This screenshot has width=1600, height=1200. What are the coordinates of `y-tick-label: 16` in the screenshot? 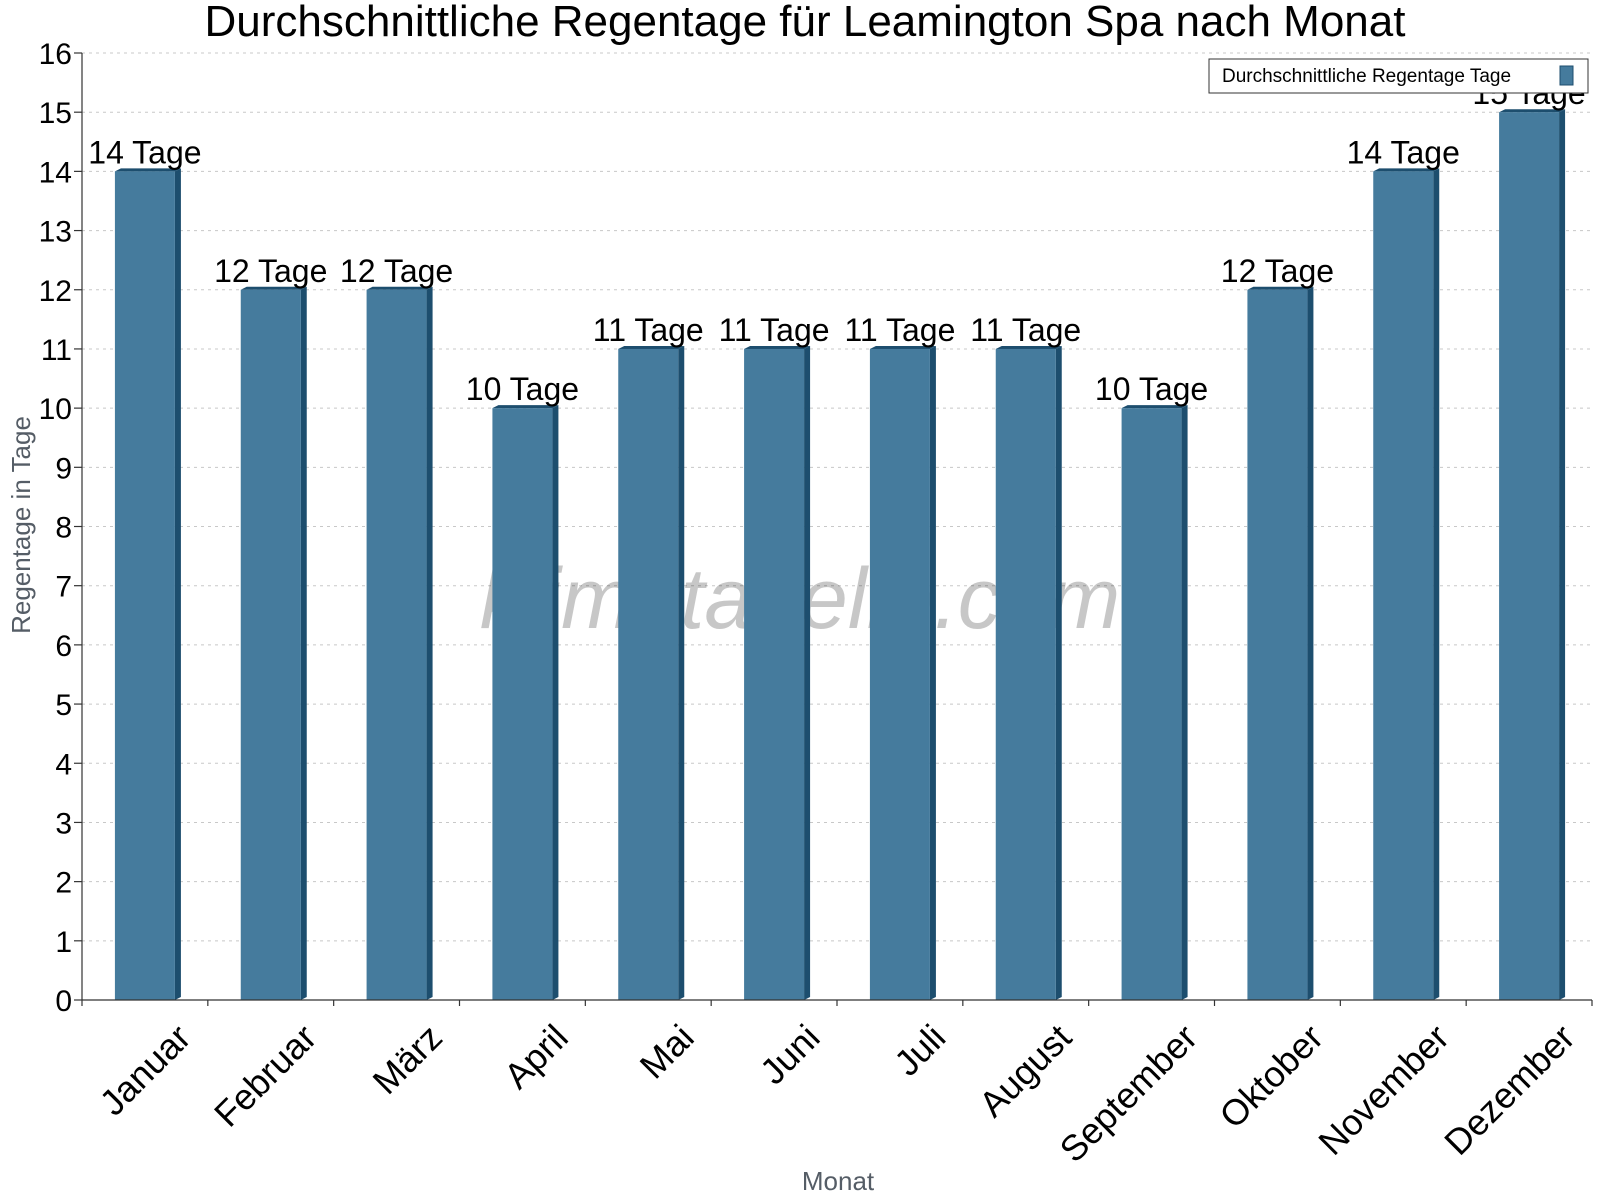 It's located at (55, 54).